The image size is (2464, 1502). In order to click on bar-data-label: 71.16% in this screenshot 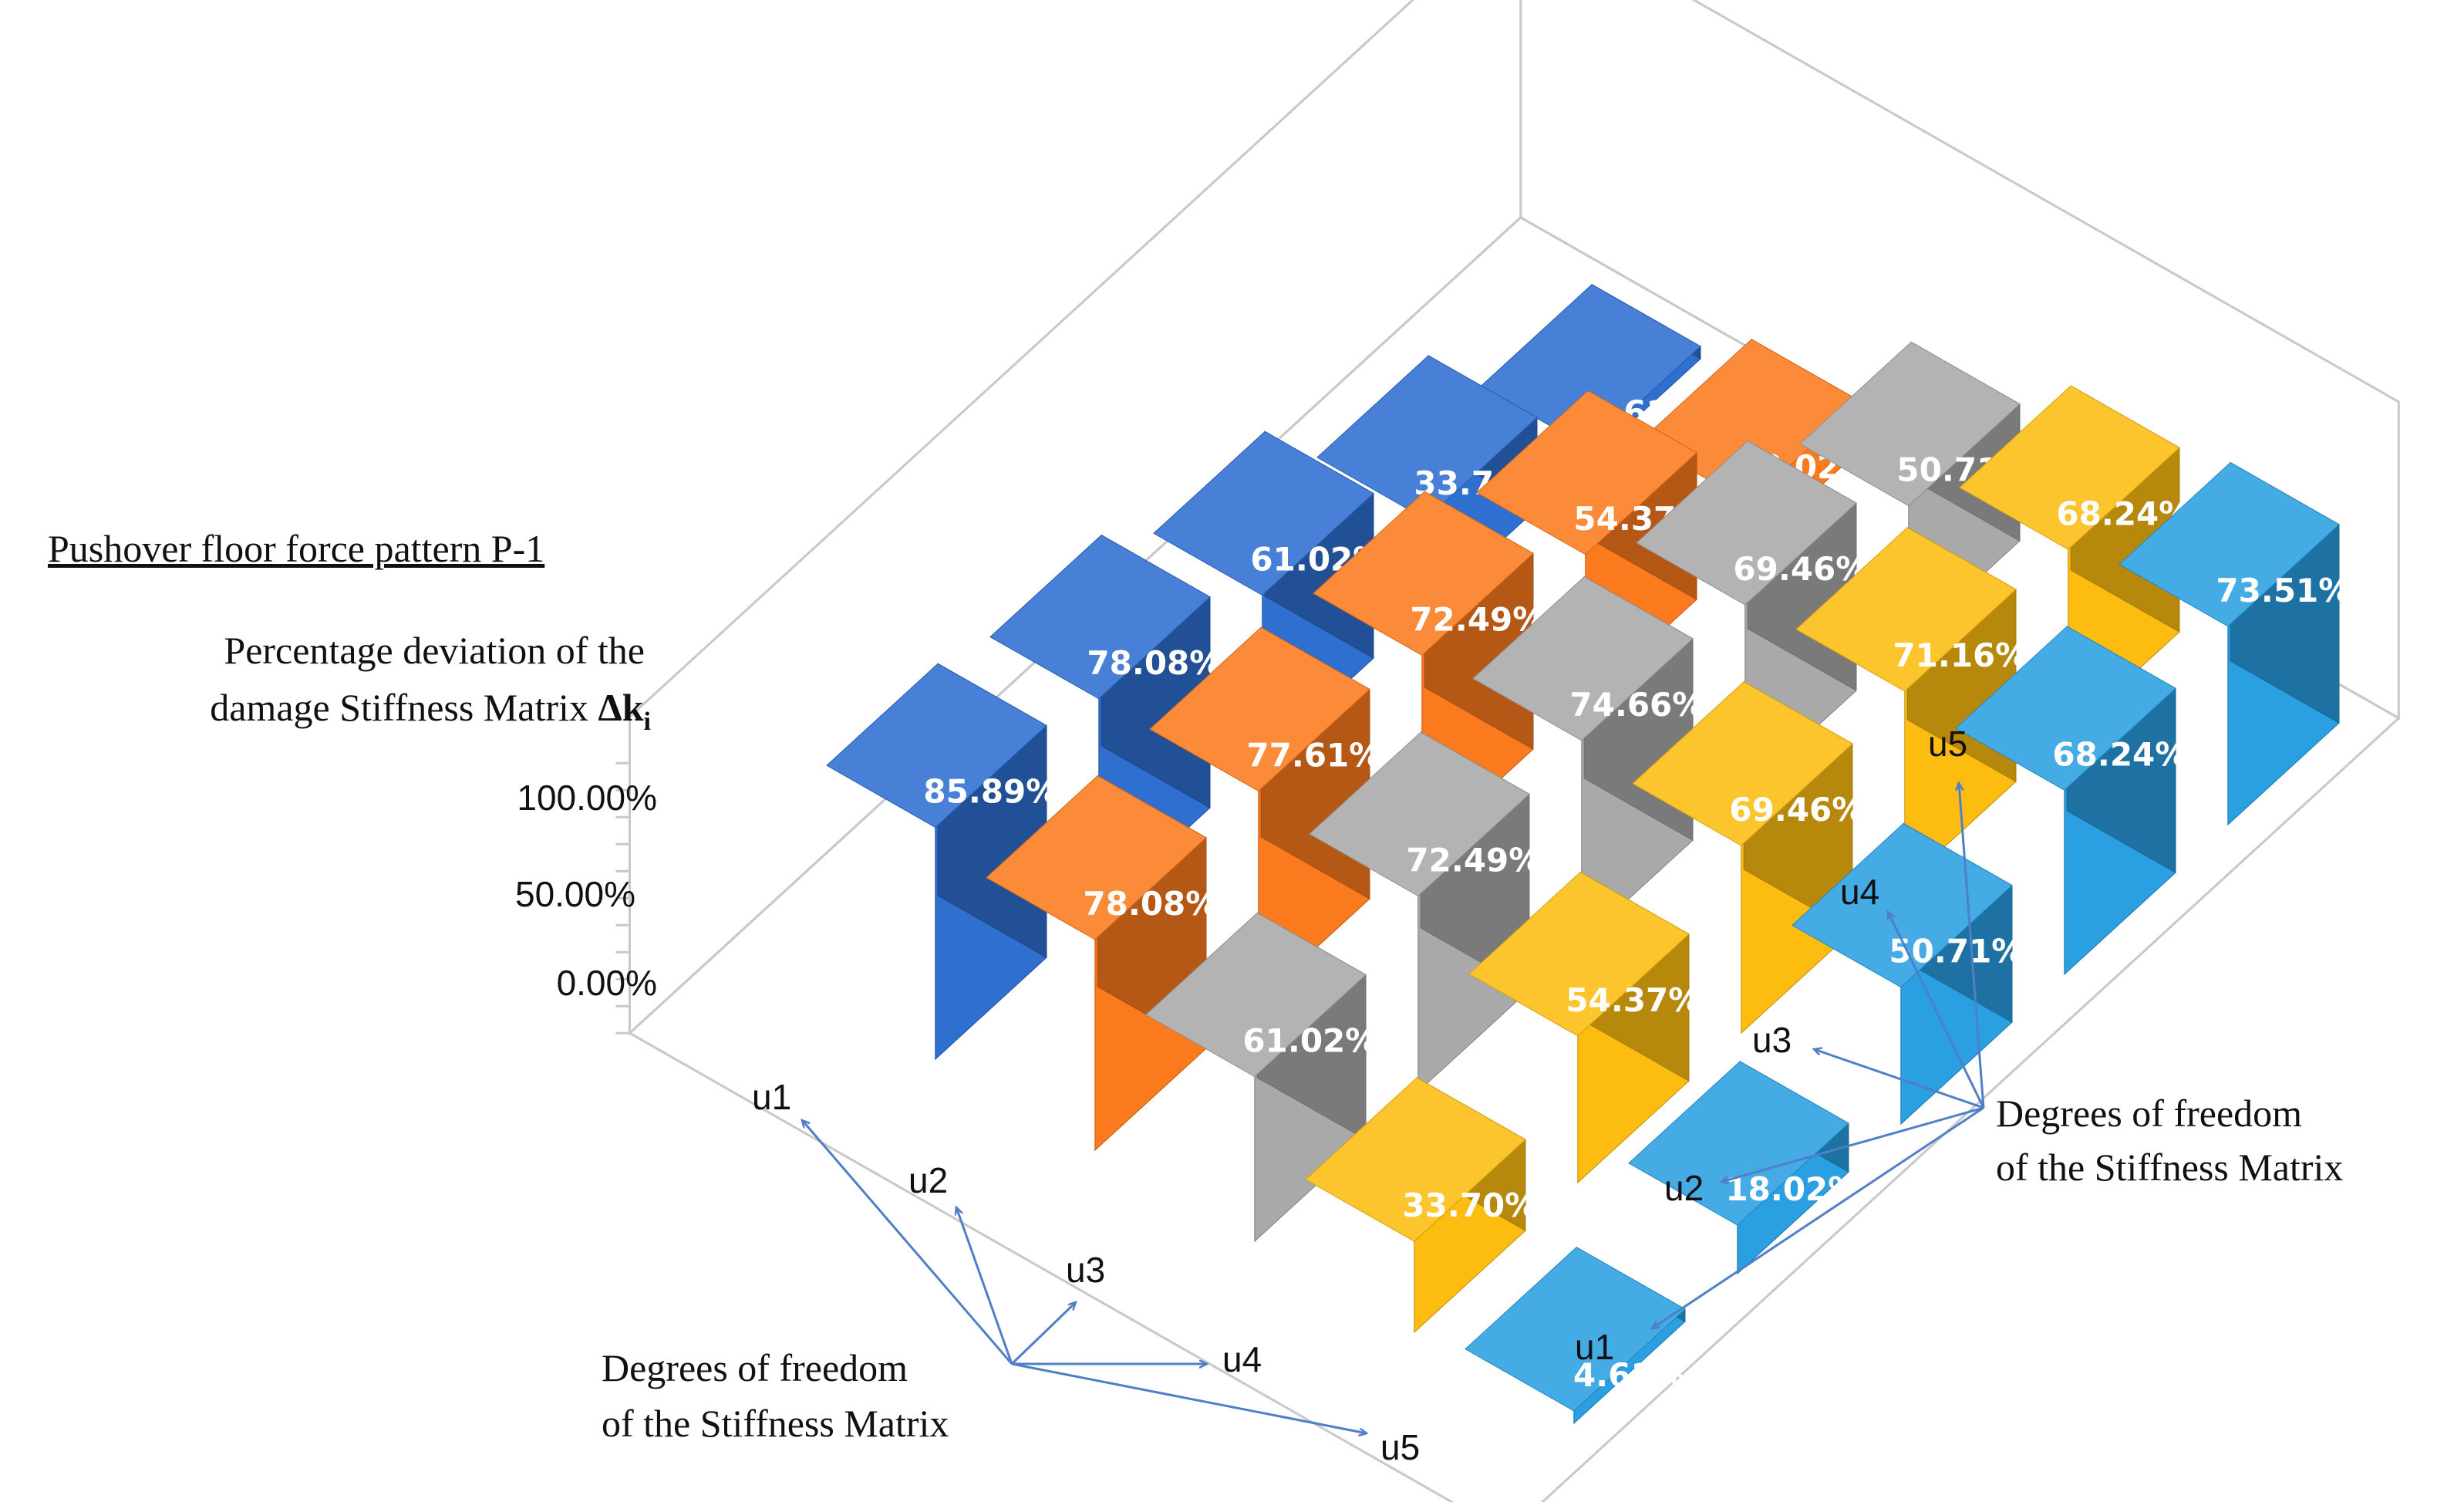, I will do `click(1960, 655)`.